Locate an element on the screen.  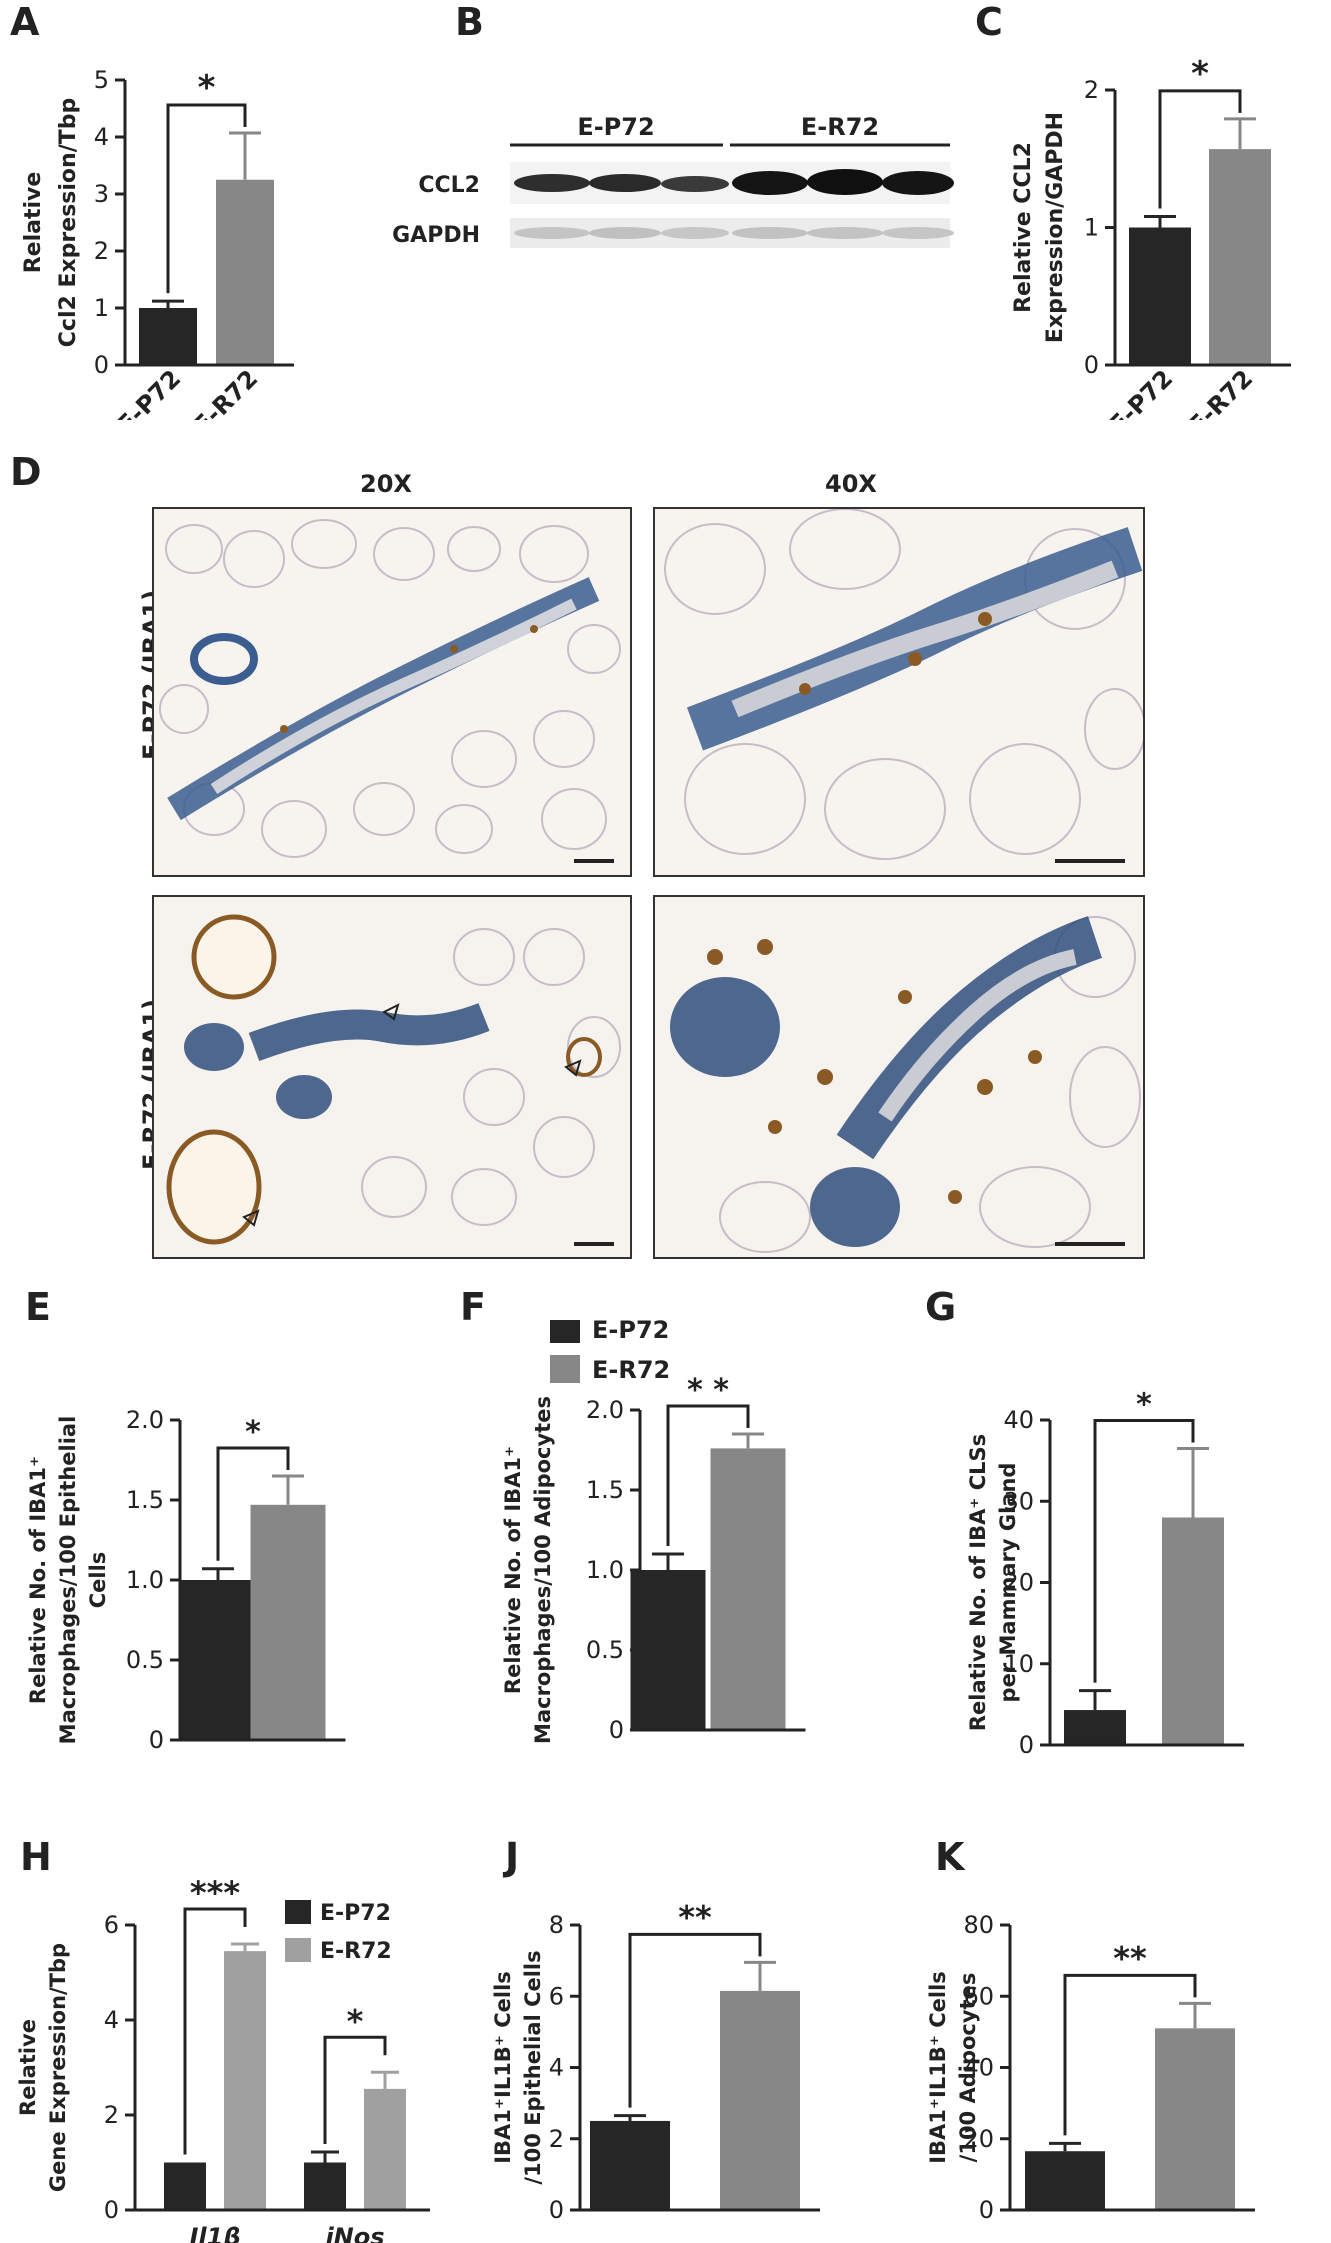
bar-g-er72 is located at coordinates (1193, 1631).